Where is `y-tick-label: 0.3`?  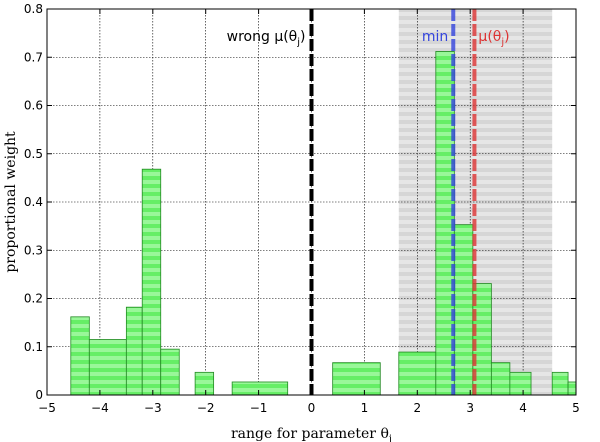 y-tick-label: 0.3 is located at coordinates (33, 250).